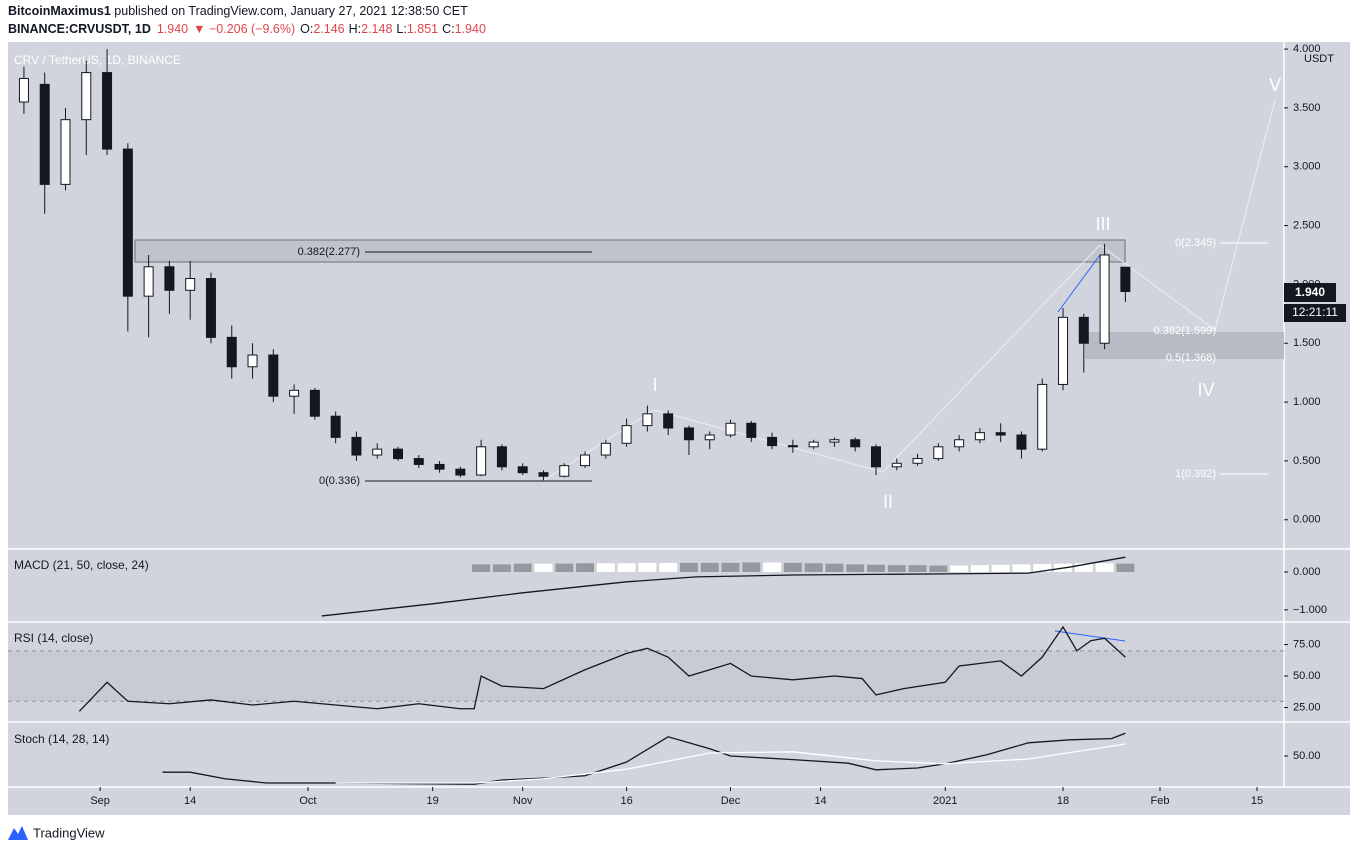 This screenshot has height=852, width=1357. What do you see at coordinates (79, 29) in the screenshot?
I see `symbol: BINANCE:CRVUSDT, 1D` at bounding box center [79, 29].